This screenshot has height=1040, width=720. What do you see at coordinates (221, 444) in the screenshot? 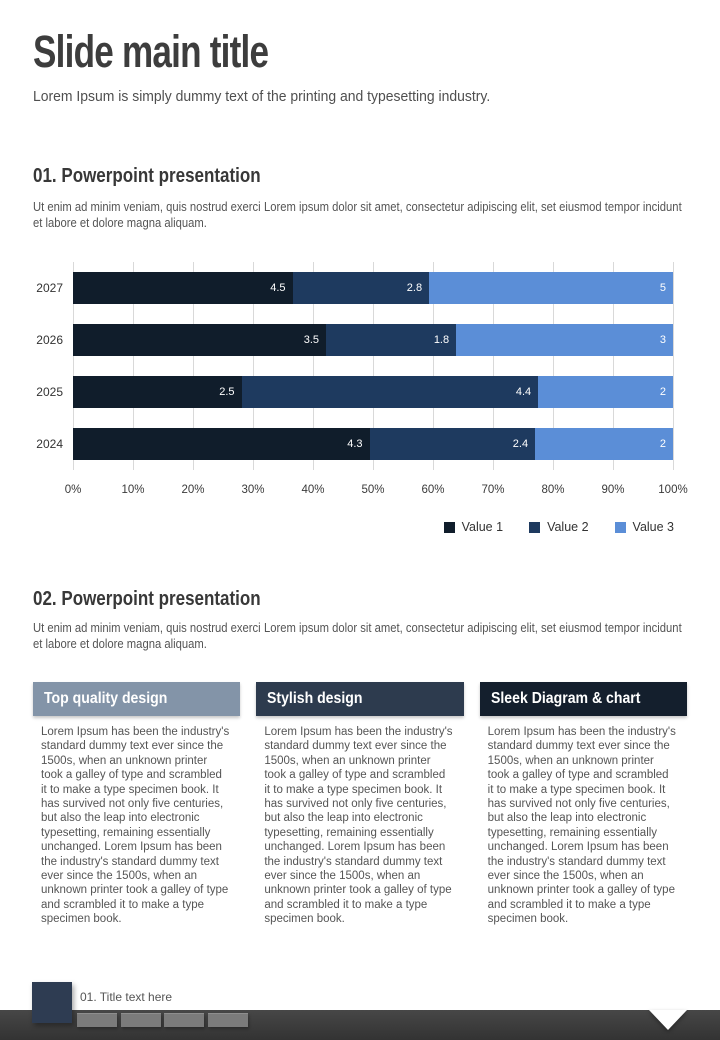
I see `bar-segment-value-1: 4.3` at bounding box center [221, 444].